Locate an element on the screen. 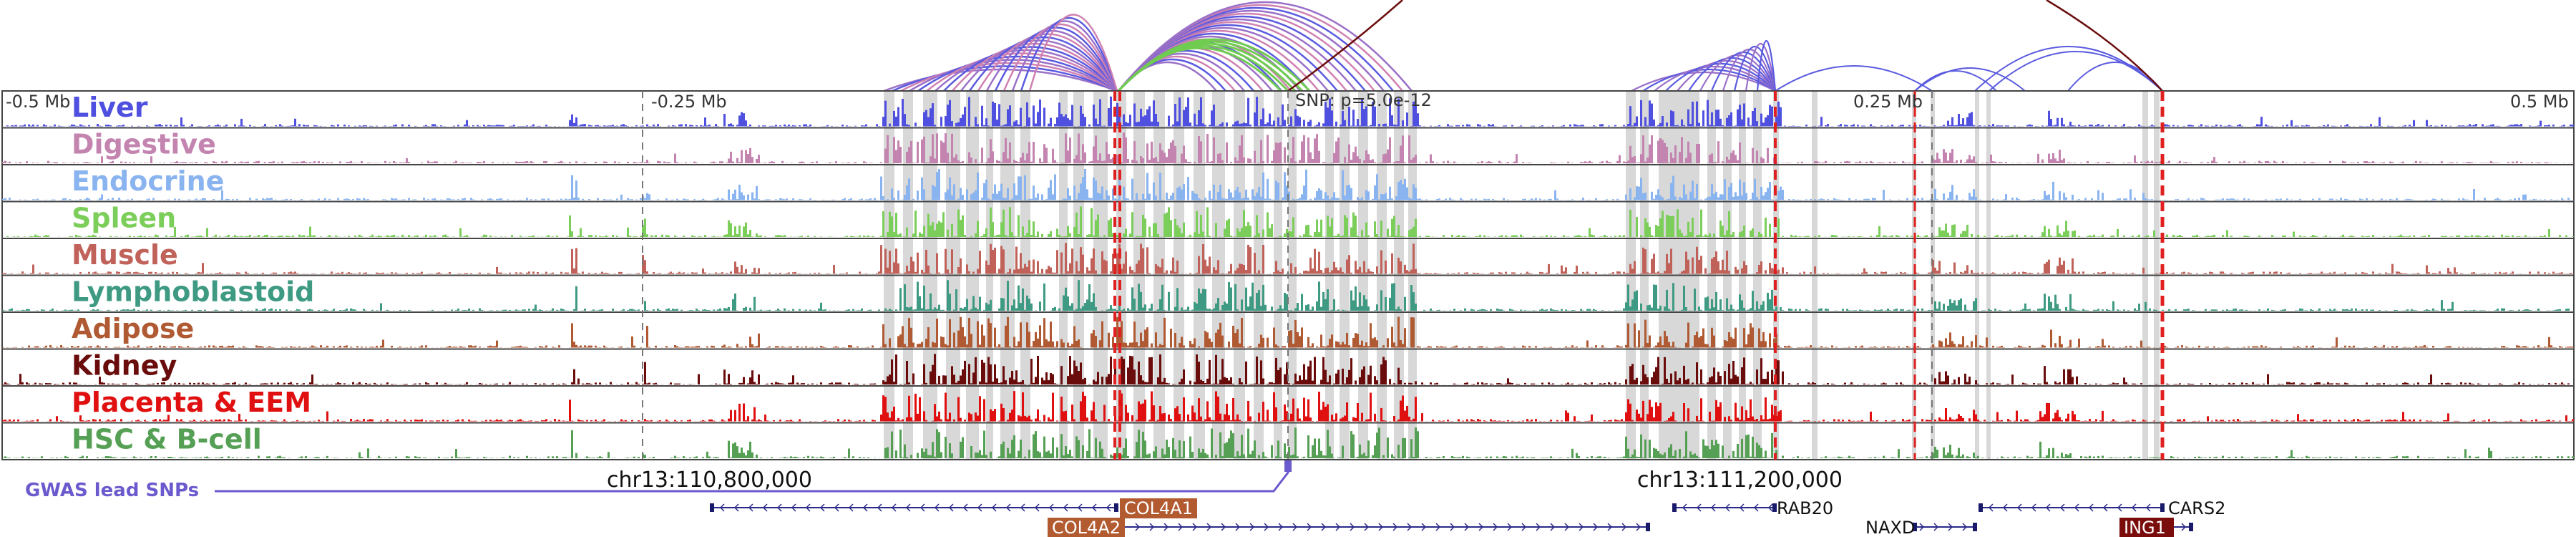 The height and width of the screenshot is (537, 2576). gene-label-box is located at coordinates (2146, 527).